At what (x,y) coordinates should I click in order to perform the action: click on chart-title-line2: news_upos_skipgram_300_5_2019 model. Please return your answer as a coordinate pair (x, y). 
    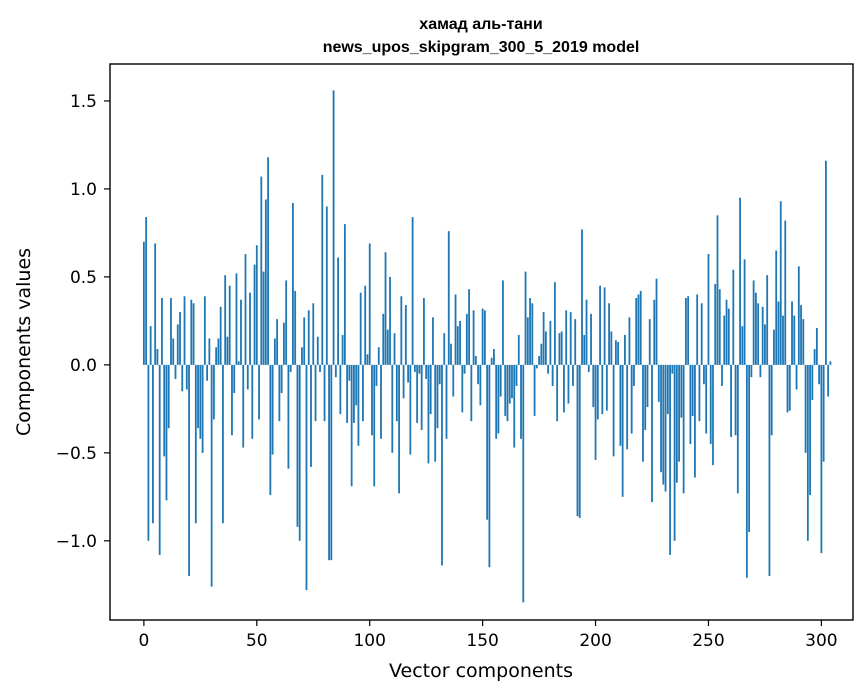
    Looking at the image, I should click on (481, 47).